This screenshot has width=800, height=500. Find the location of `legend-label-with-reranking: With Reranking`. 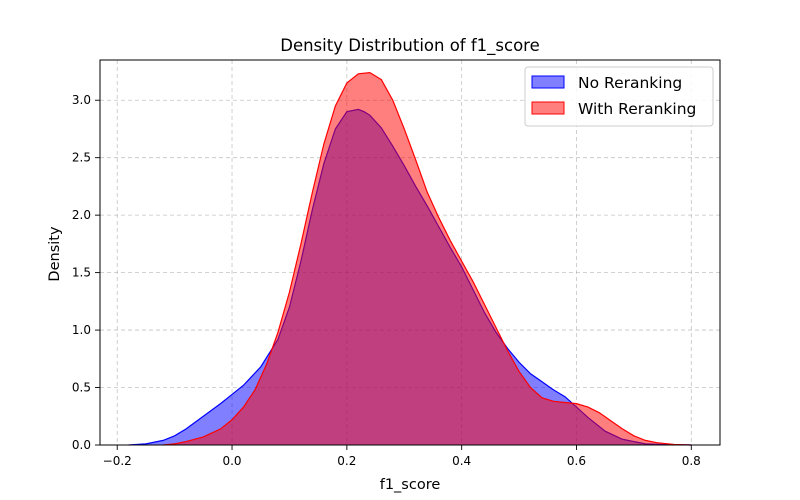

legend-label-with-reranking: With Reranking is located at coordinates (637, 109).